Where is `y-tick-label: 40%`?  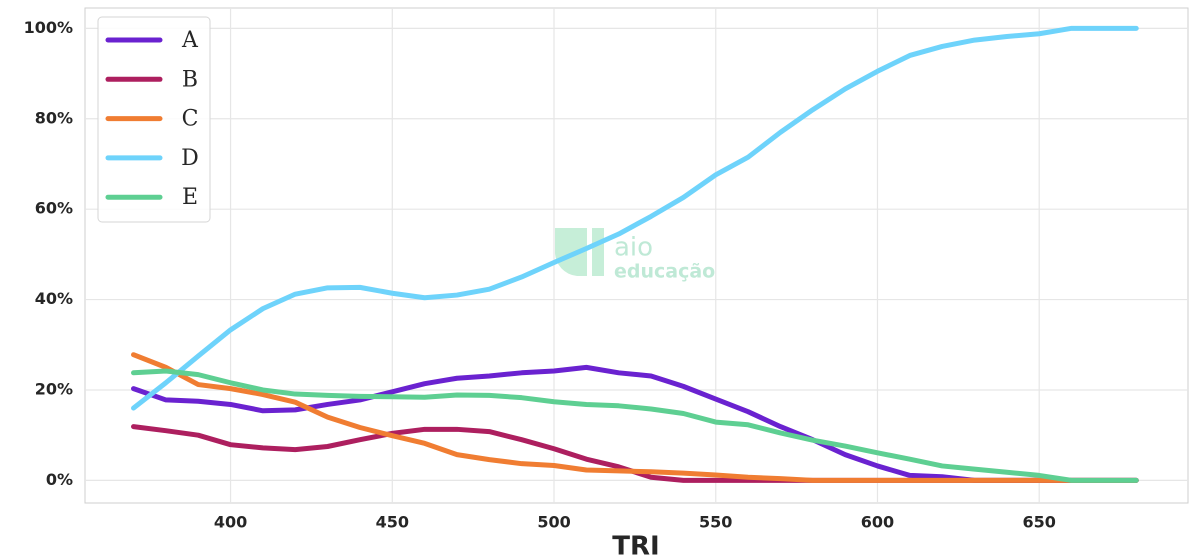
y-tick-label: 40% is located at coordinates (54, 298).